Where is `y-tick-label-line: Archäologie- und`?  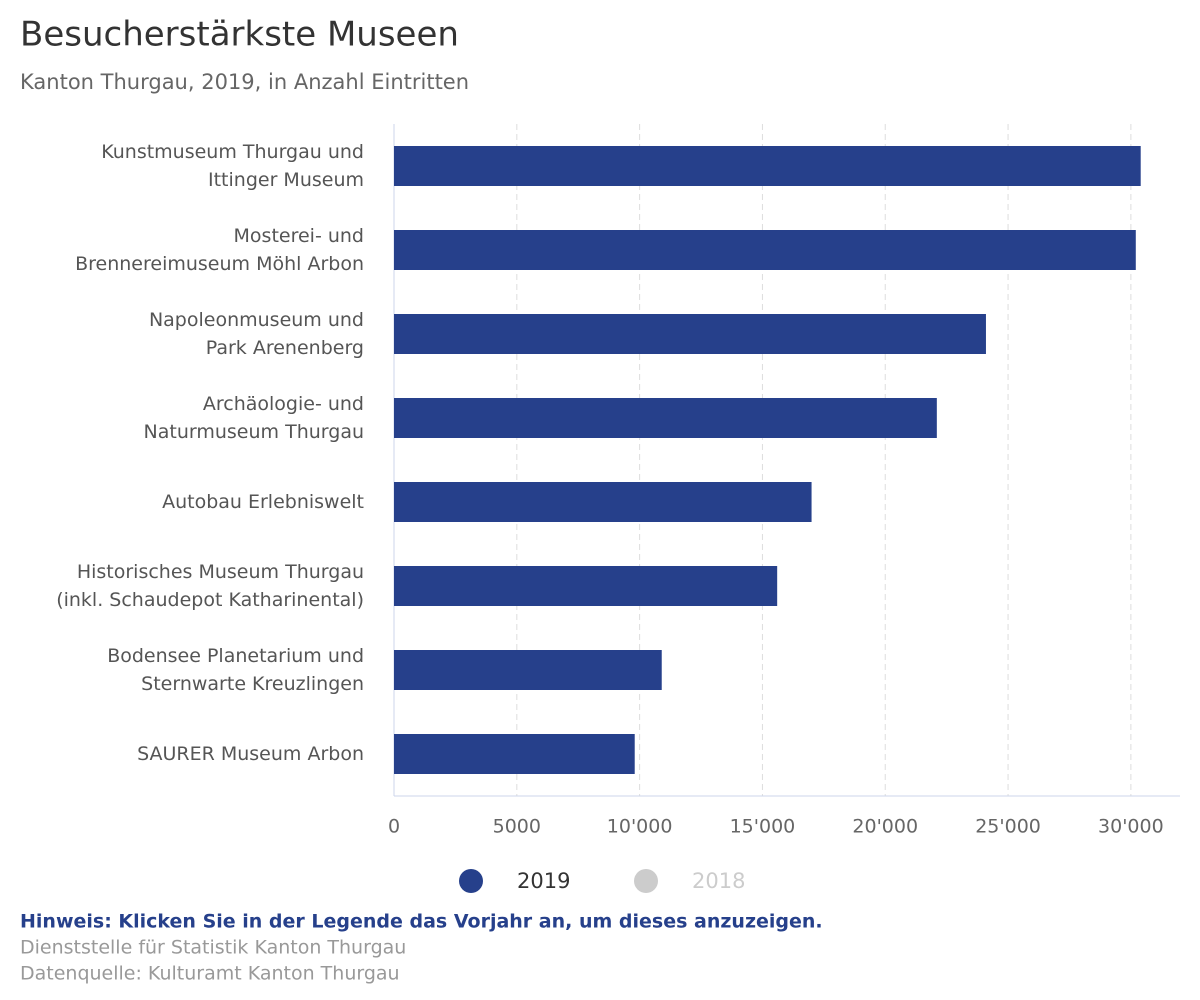 y-tick-label-line: Archäologie- und is located at coordinates (283, 404).